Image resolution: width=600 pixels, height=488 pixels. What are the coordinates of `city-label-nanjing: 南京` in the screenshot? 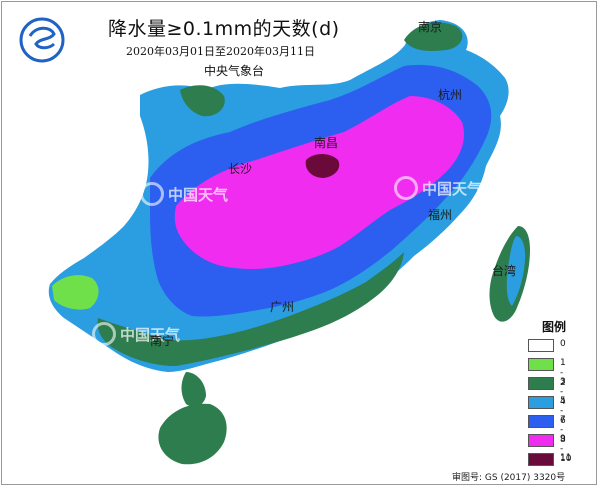 It's located at (430, 27).